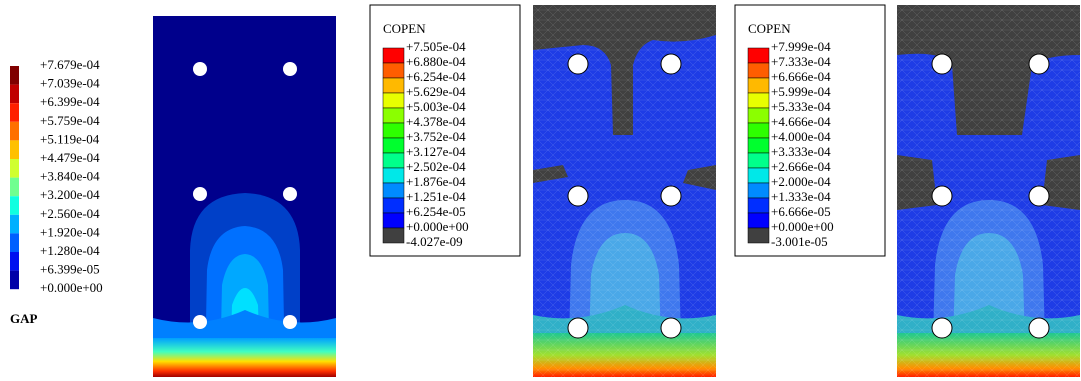 The width and height of the screenshot is (1081, 381). I want to click on legend-label: +5.003e-04, so click(436, 106).